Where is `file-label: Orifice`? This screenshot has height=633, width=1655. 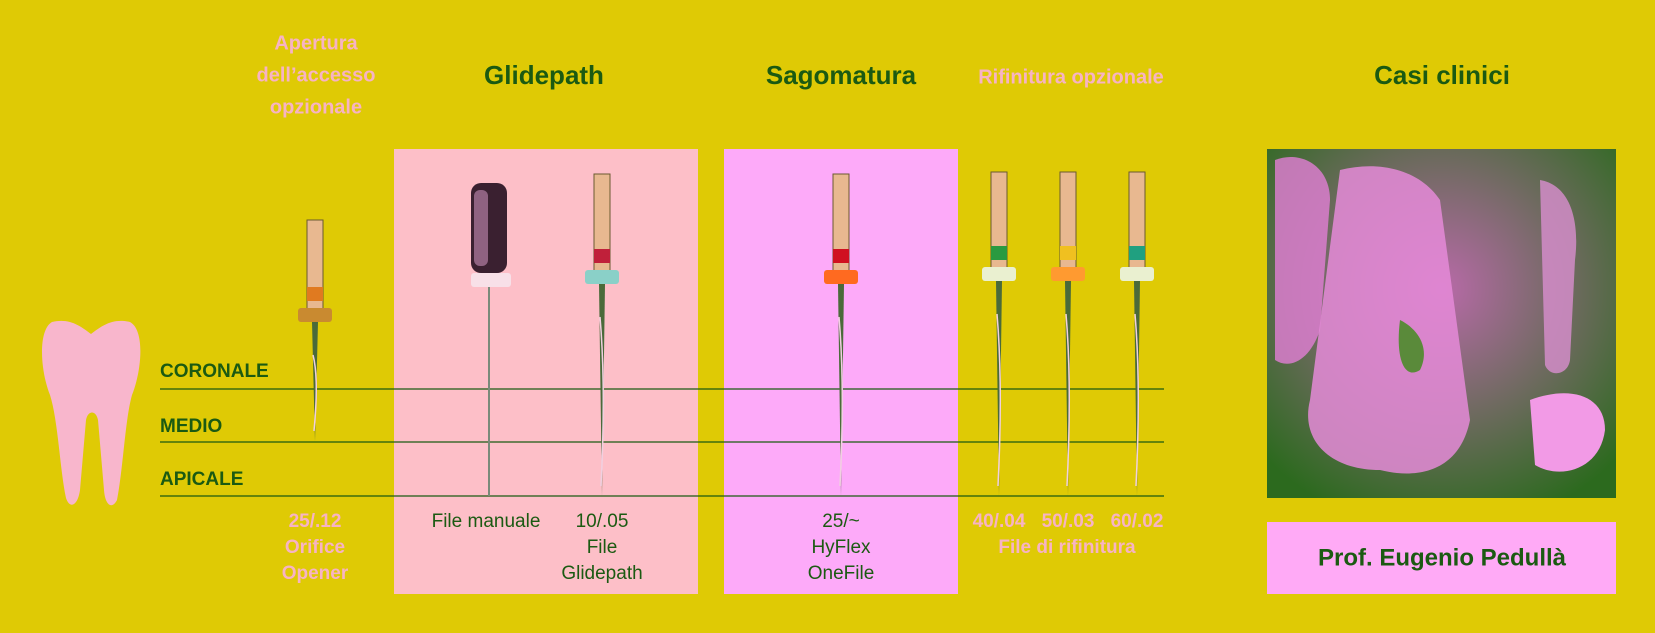 file-label: Orifice is located at coordinates (315, 547).